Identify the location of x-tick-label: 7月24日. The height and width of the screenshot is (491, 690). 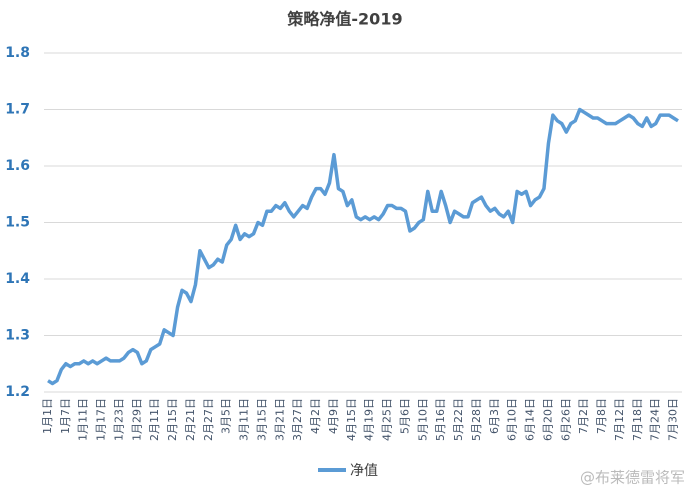
(655, 419).